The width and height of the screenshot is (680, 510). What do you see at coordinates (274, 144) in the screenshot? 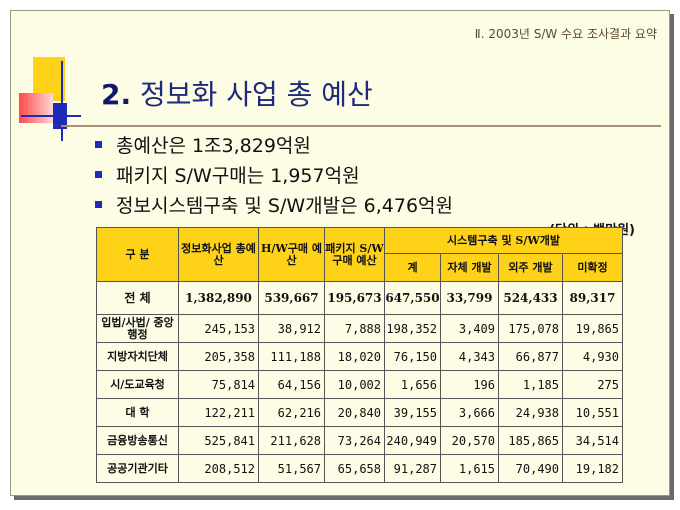
I see `bullet-item: 총예산은 1조3,829억원` at bounding box center [274, 144].